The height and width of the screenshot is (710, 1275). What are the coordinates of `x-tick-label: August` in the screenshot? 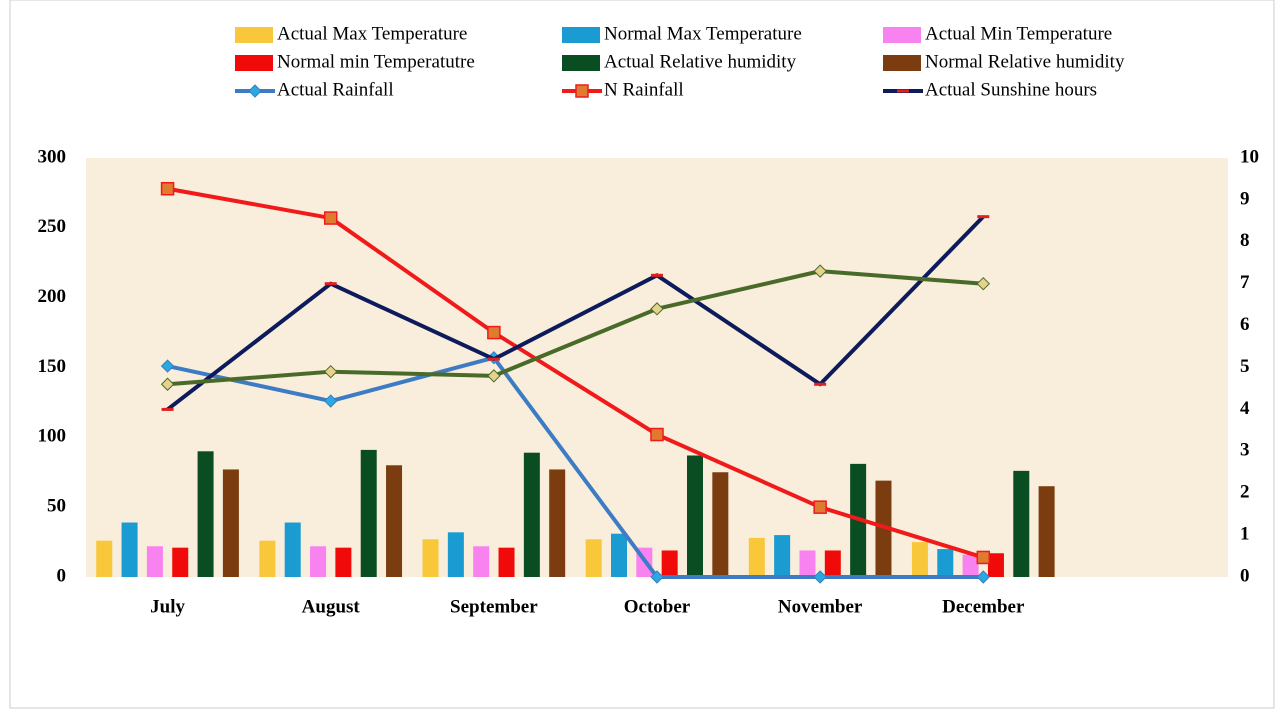 It's located at (331, 606).